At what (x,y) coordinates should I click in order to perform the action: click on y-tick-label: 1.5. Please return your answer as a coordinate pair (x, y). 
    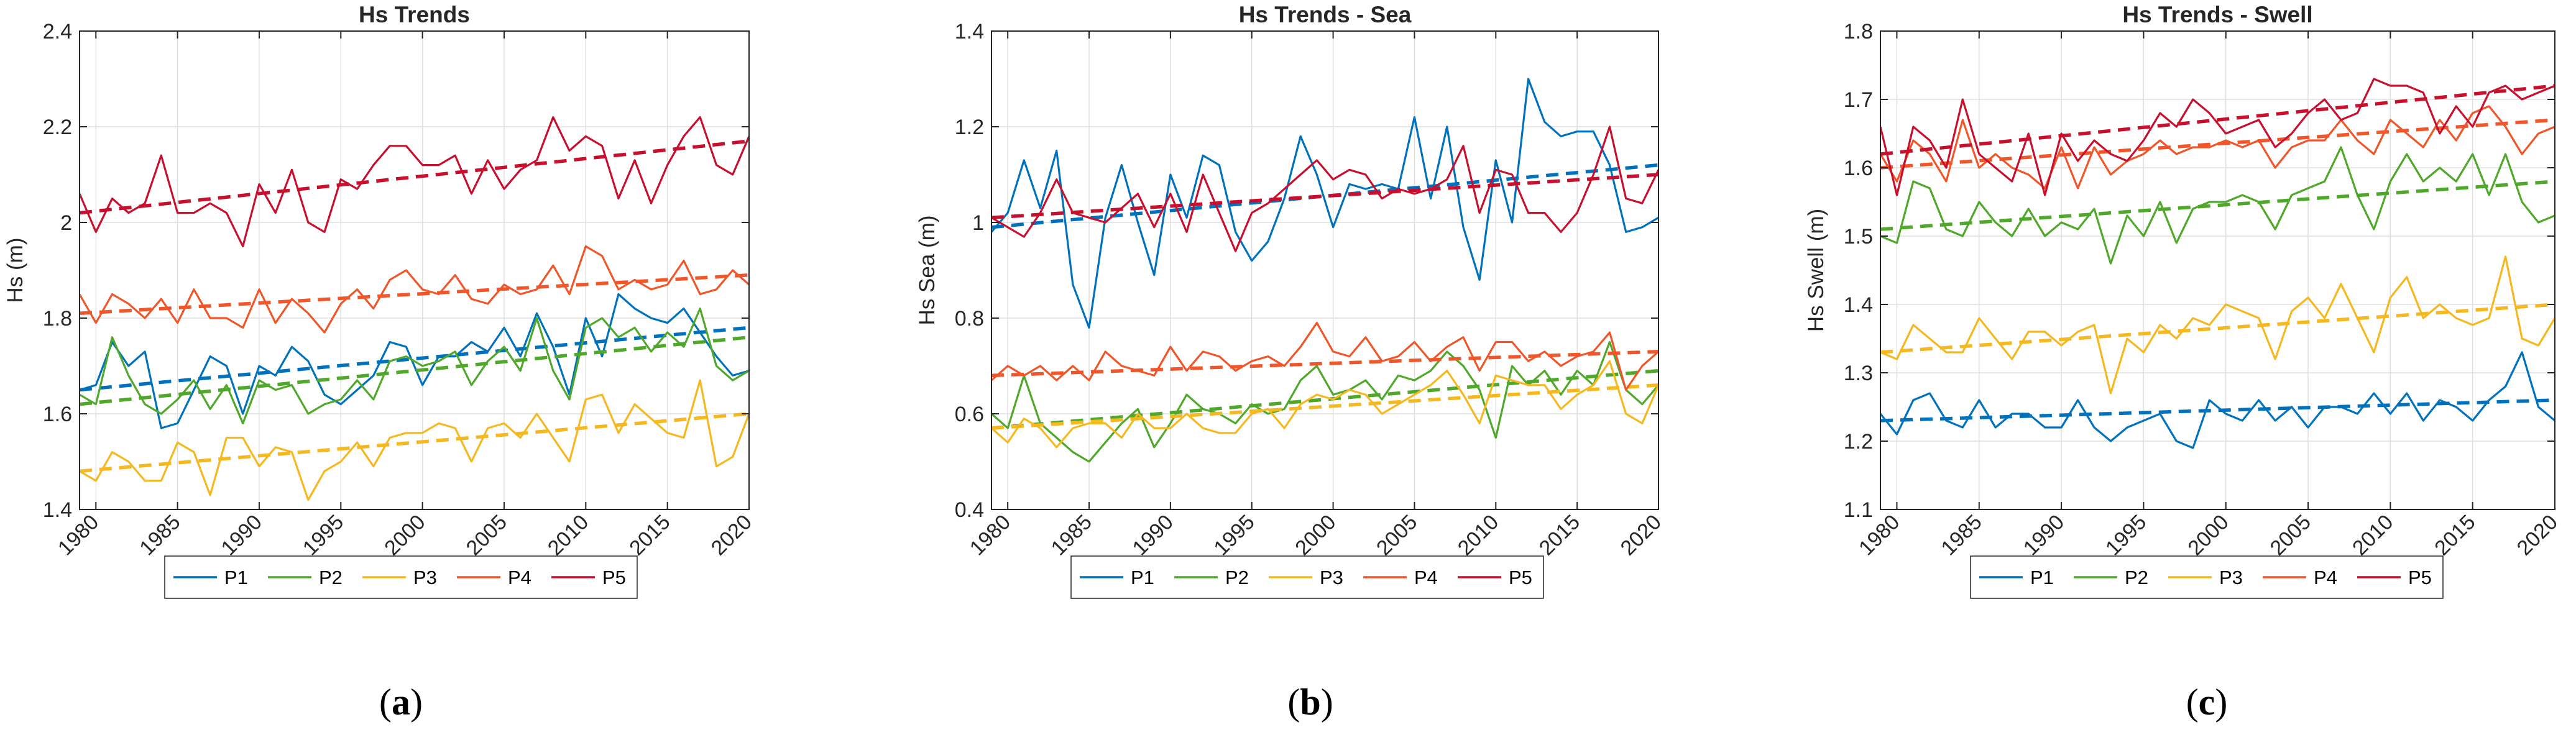
    Looking at the image, I should click on (1858, 237).